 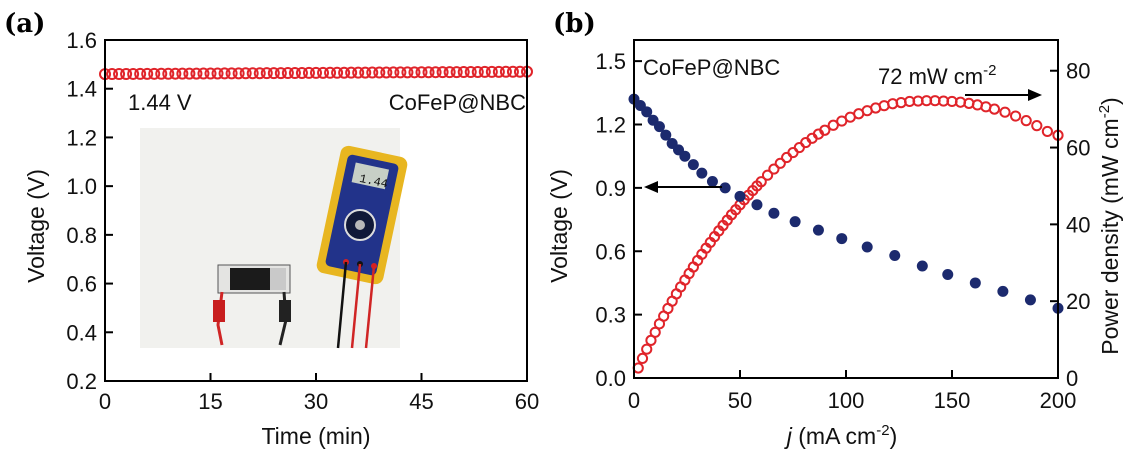 I want to click on panel-a-y-tick-label: 0.4, so click(x=81, y=332).